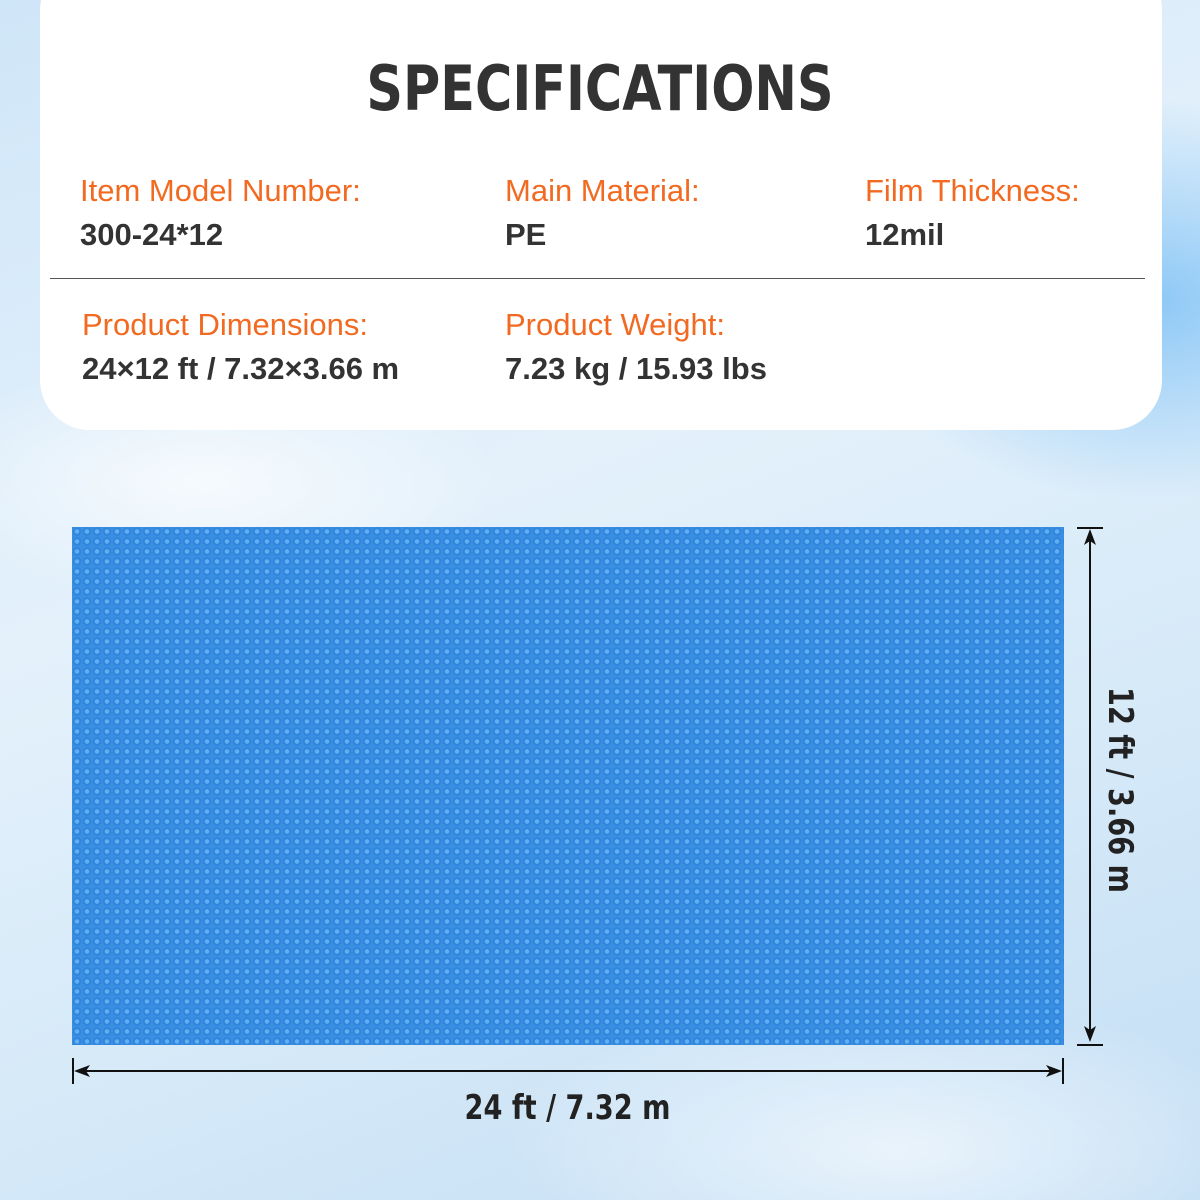  Describe the element at coordinates (602, 190) in the screenshot. I see `spec-label: Main Material:` at that location.